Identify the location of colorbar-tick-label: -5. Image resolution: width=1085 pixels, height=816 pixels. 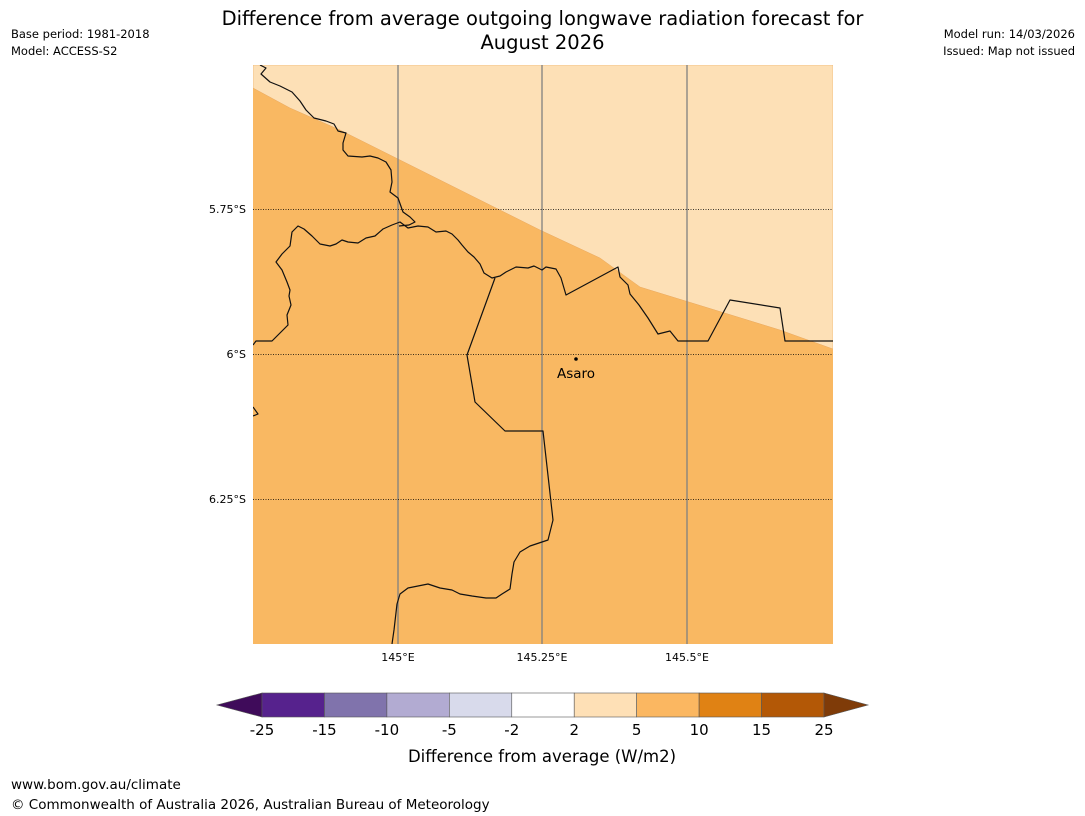
(449, 730).